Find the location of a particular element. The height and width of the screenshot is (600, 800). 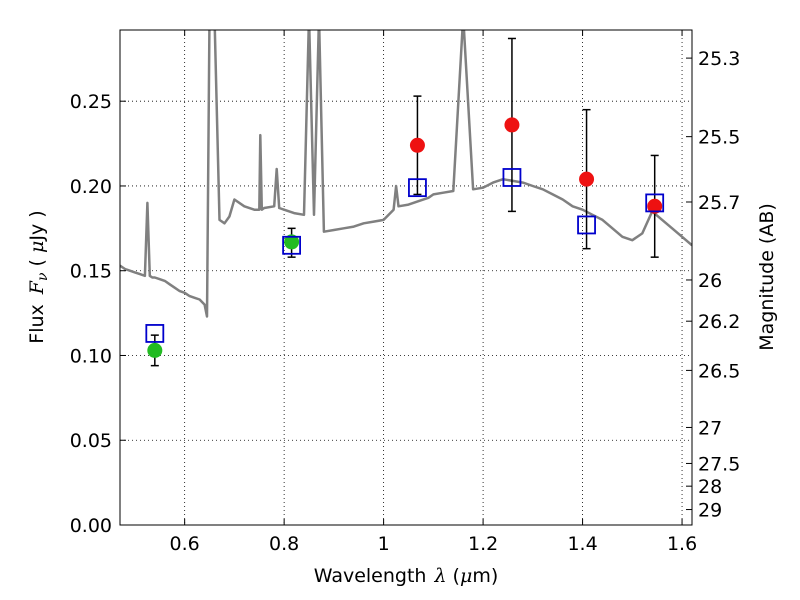

y-tick-label: 0.25 is located at coordinates (91, 102).